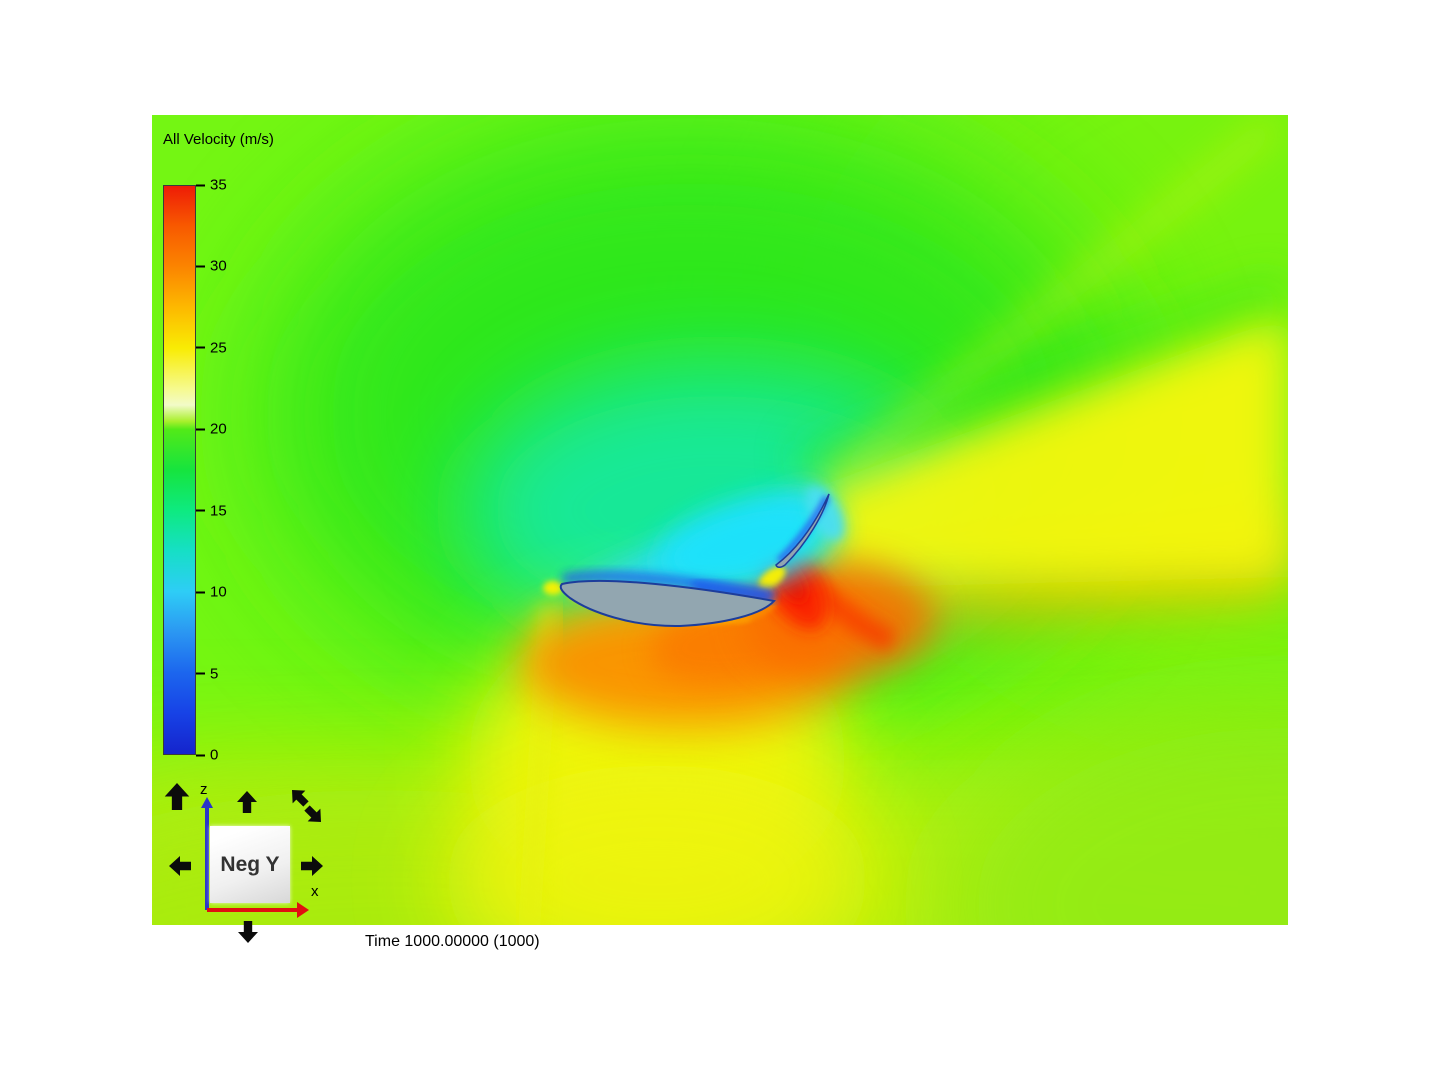 Image resolution: width=1440 pixels, height=1080 pixels. Describe the element at coordinates (303, 910) in the screenshot. I see `x-axis-arrowhead` at that location.